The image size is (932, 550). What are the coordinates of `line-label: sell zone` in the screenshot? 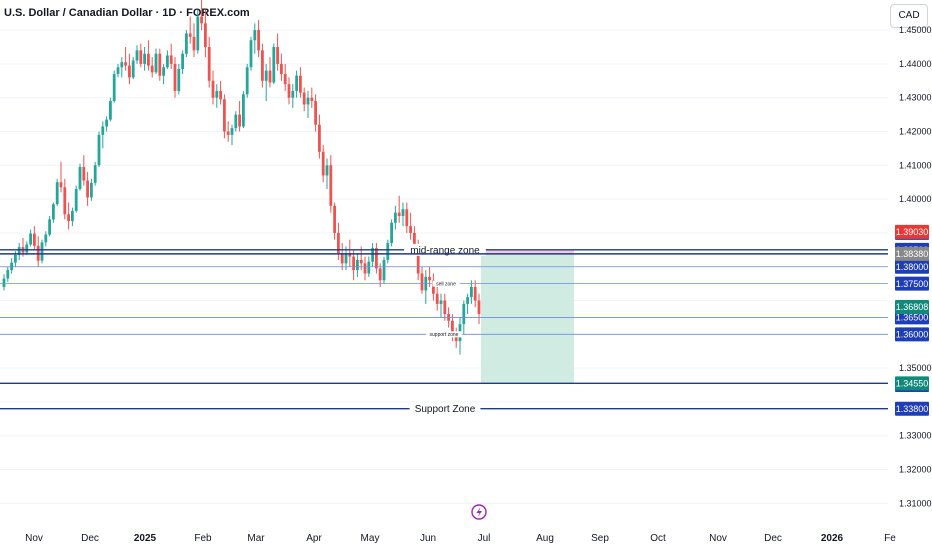 It's located at (446, 284).